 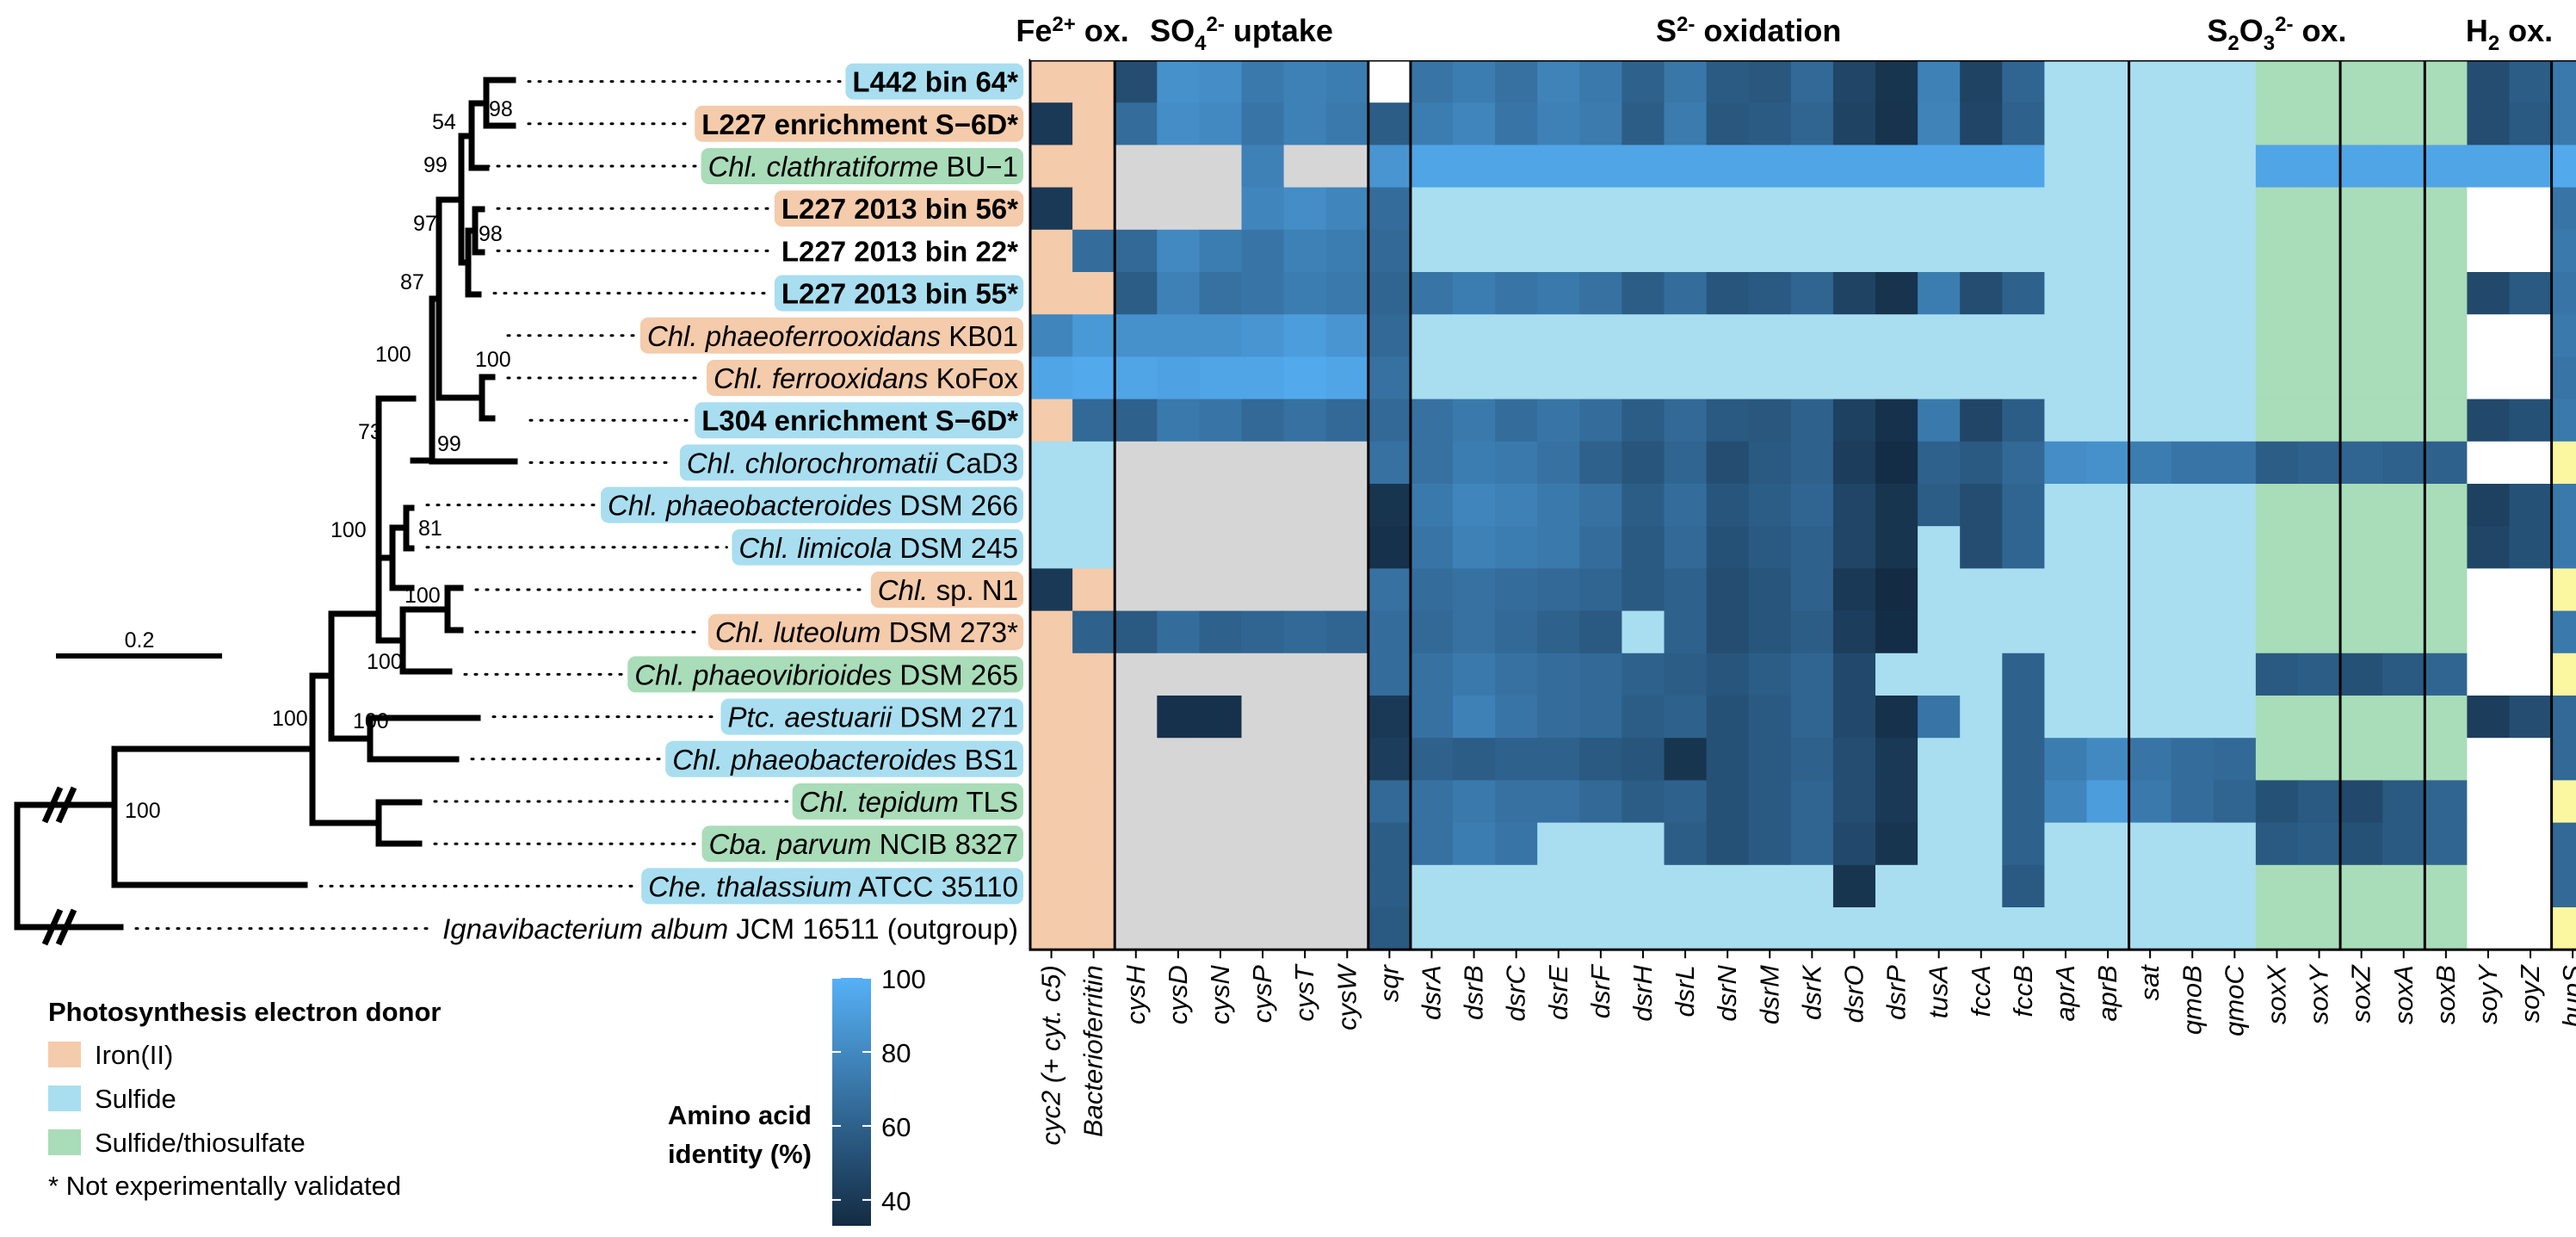 I want to click on gene-label: soxB, so click(x=2446, y=995).